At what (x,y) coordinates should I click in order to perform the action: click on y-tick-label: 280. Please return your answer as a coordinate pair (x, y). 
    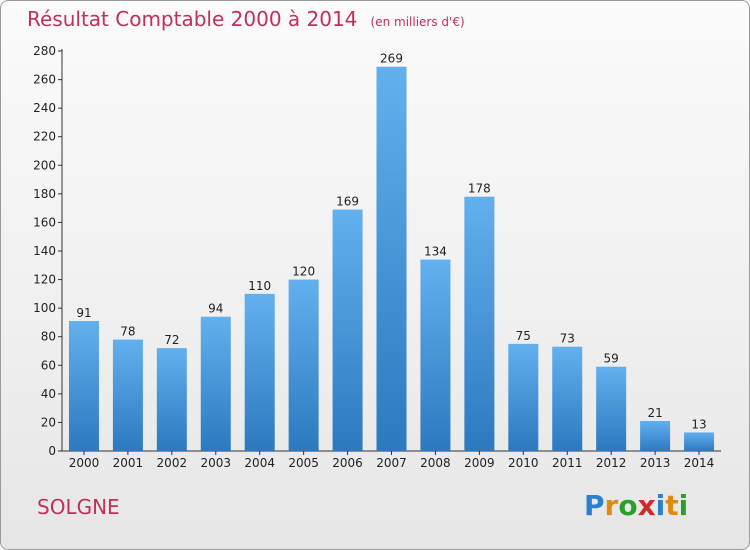
    Looking at the image, I should click on (44, 51).